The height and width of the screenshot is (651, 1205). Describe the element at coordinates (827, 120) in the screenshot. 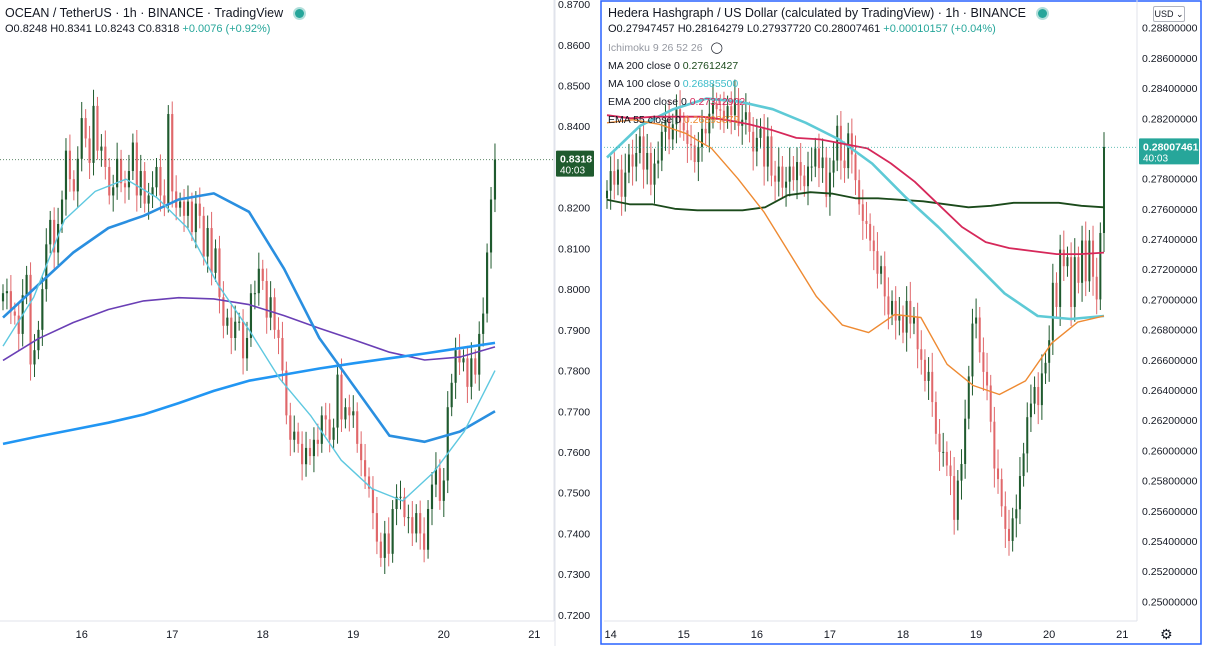

I see `indicator-ema55: EMA 55 close 0 0.26893879` at that location.